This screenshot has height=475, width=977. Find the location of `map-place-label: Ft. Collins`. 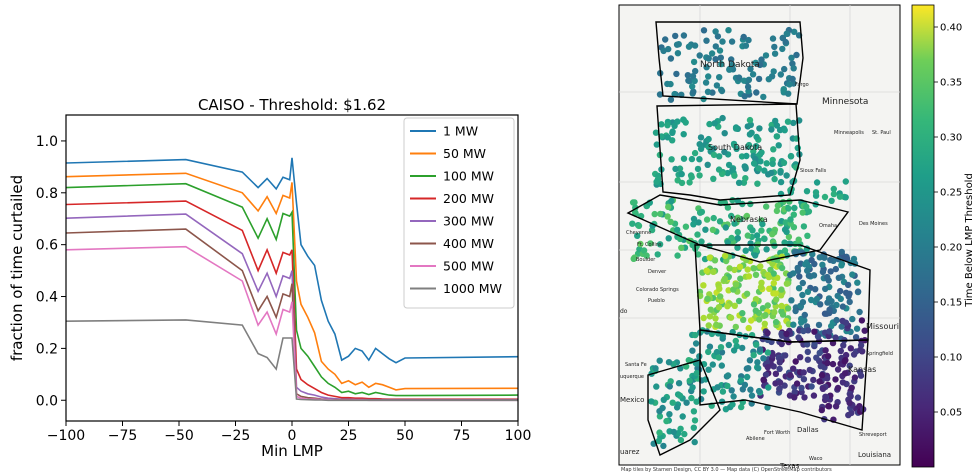

map-place-label: Ft. Collins is located at coordinates (649, 245).